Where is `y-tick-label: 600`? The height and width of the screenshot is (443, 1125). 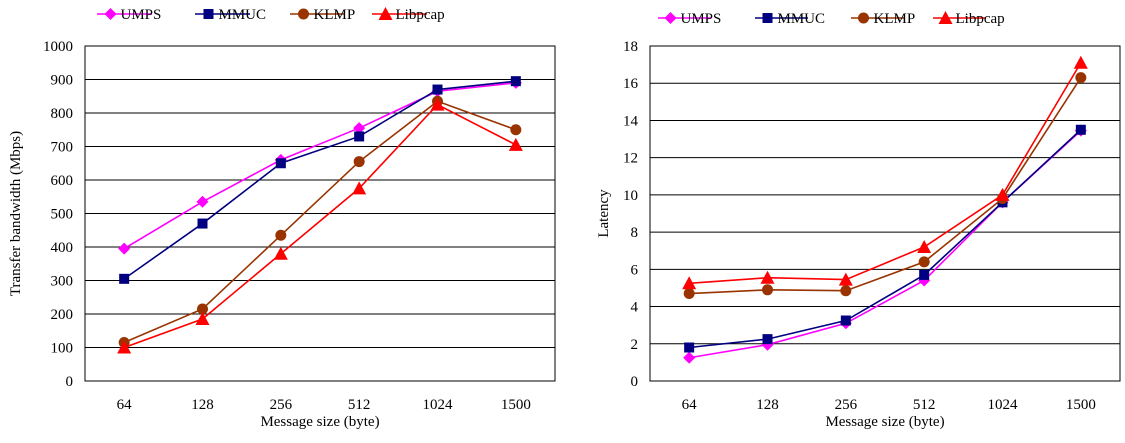
y-tick-label: 600 is located at coordinates (62, 181).